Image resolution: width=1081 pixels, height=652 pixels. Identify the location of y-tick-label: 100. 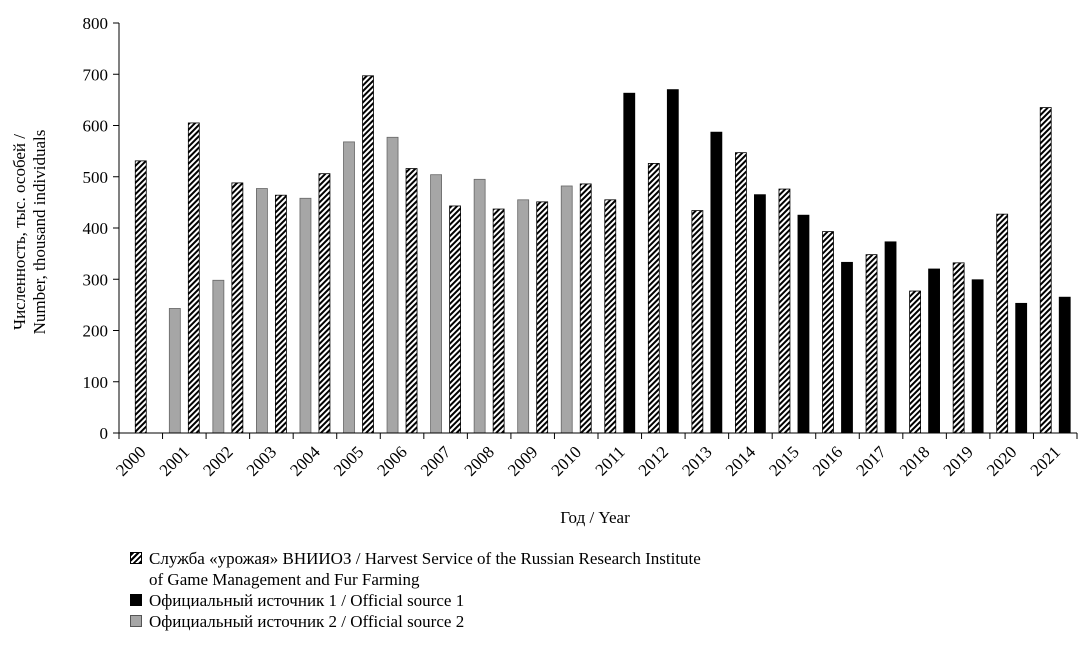
(96, 382).